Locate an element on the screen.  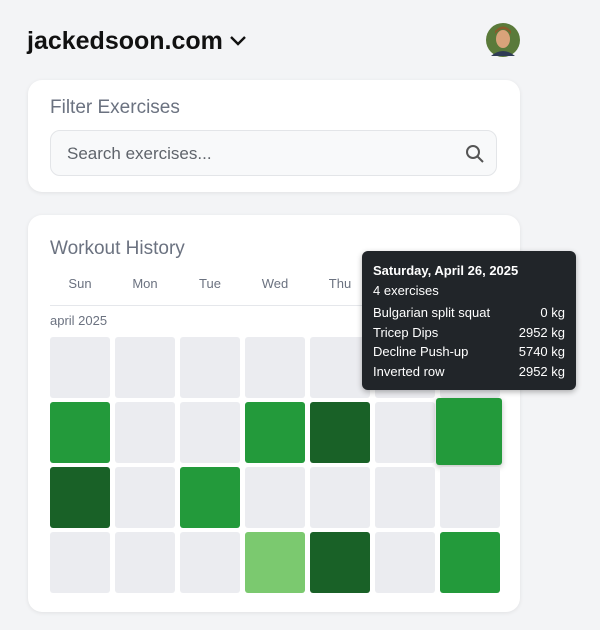
exercise-weight: 5740 kg is located at coordinates (541, 351).